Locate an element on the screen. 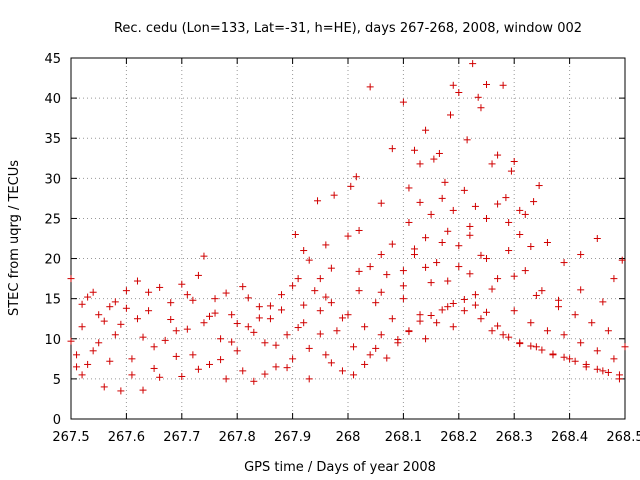  y-axis-label: STEC from uqrg / TECUs is located at coordinates (14, 238).